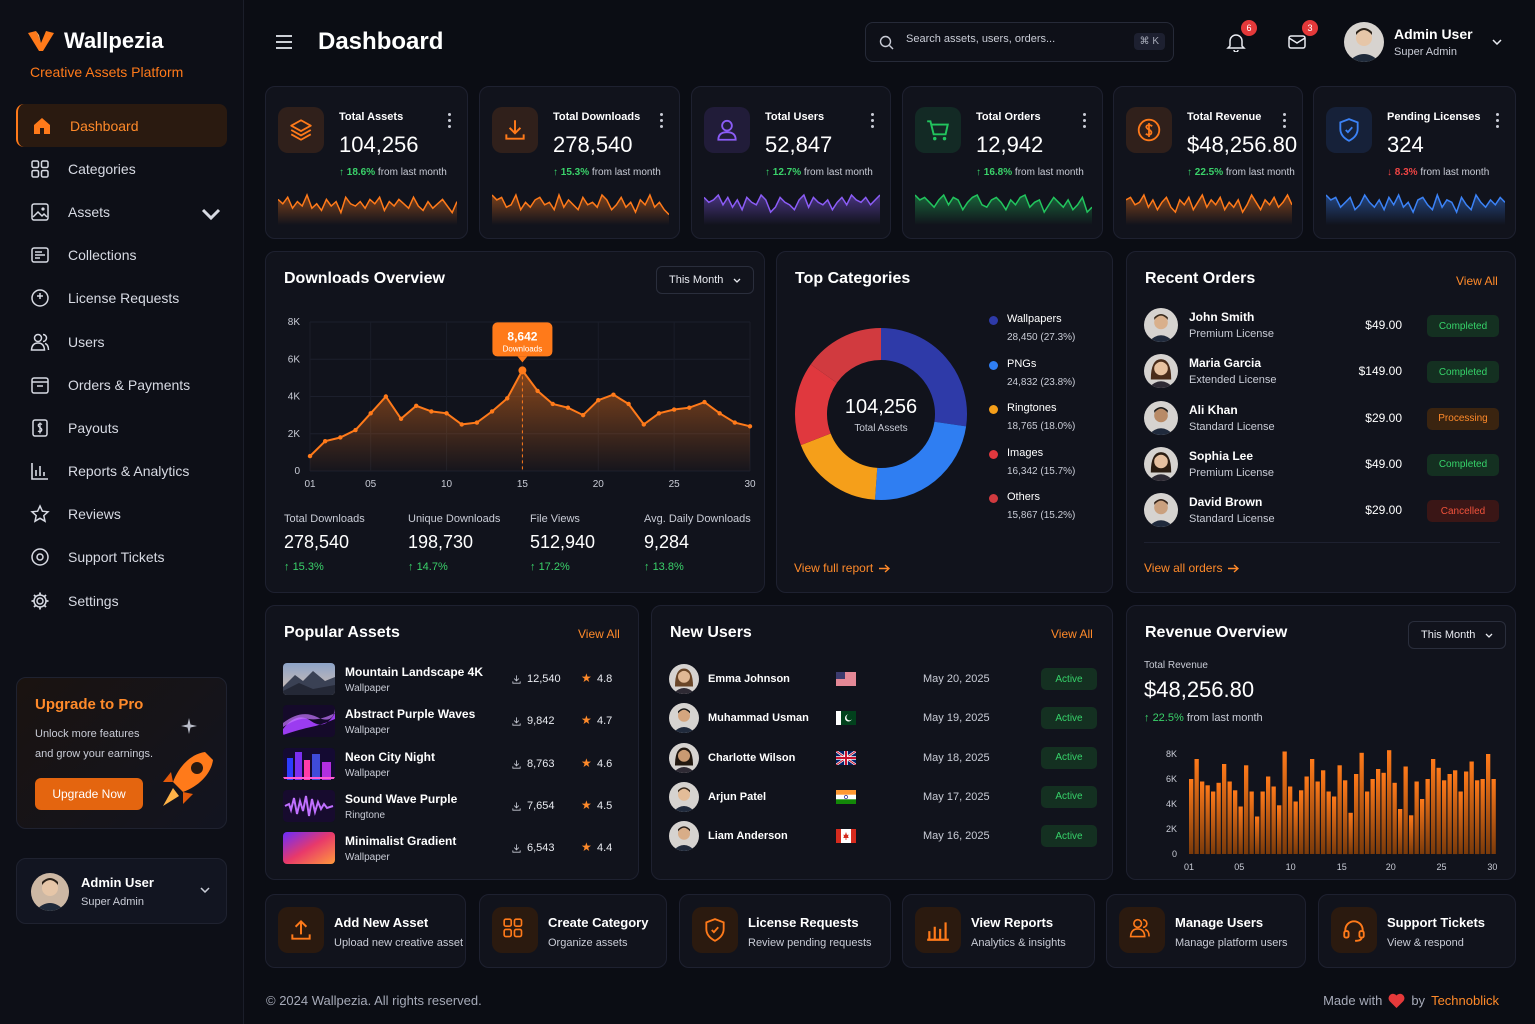 This screenshot has height=1024, width=1535. I want to click on order-license: Premium License, so click(1231, 472).